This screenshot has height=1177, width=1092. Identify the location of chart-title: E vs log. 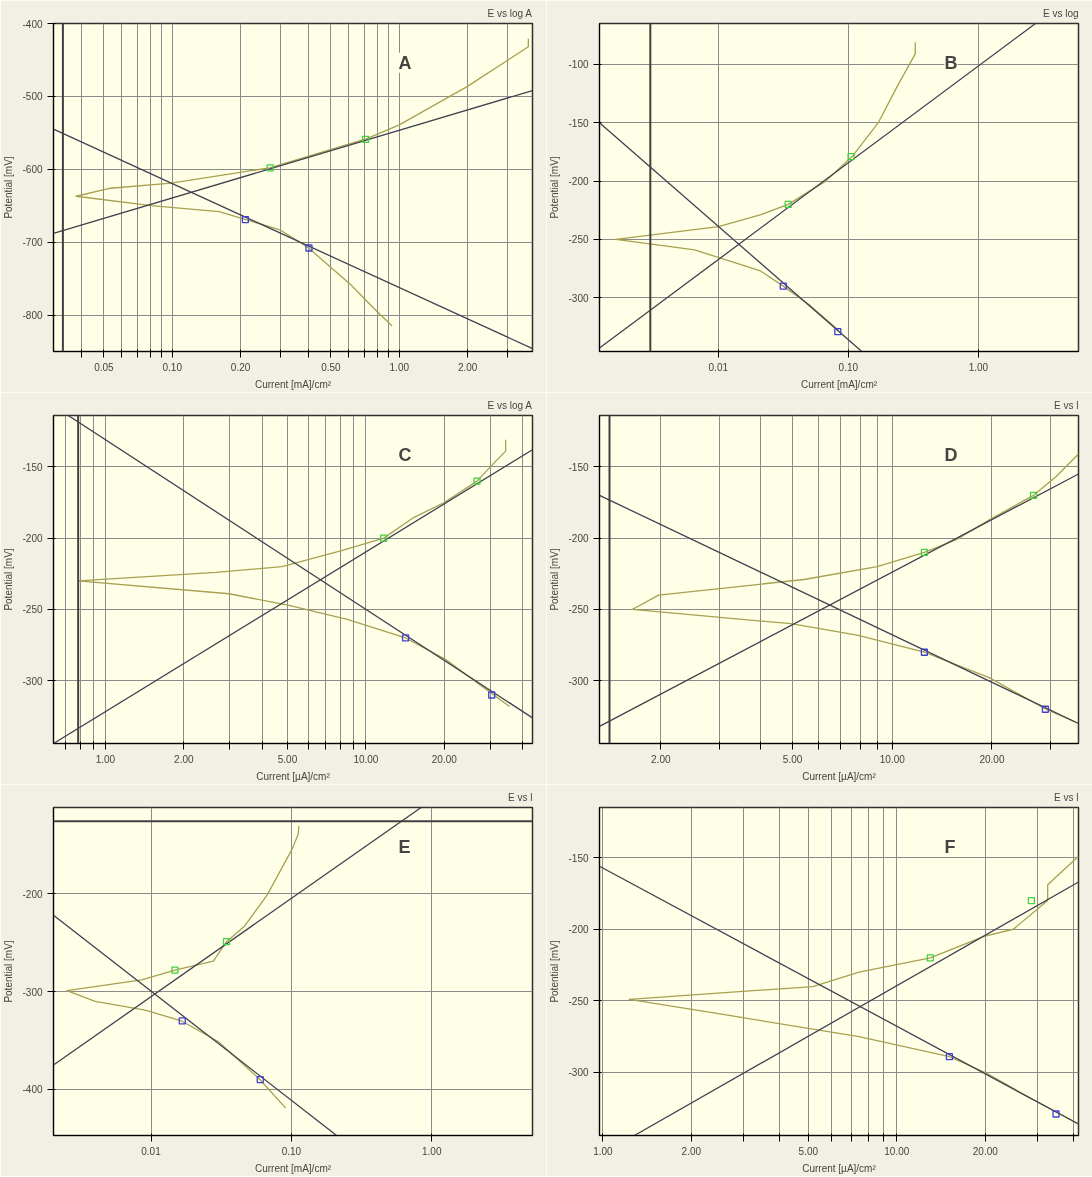
(1060, 13).